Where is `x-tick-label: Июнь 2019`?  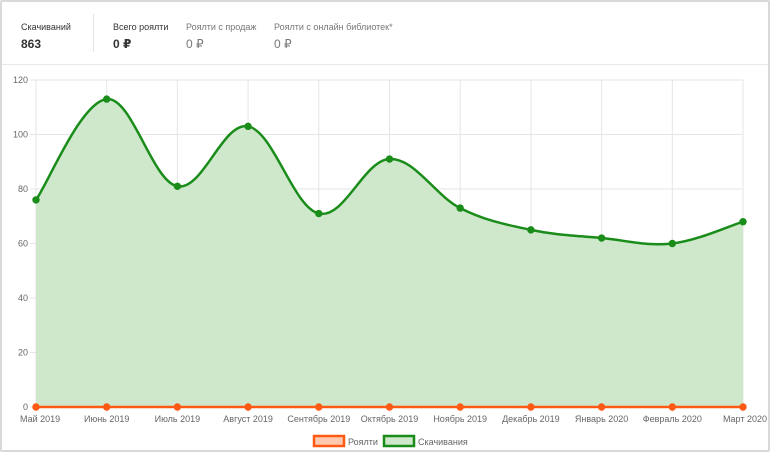
x-tick-label: Июнь 2019 is located at coordinates (106, 419).